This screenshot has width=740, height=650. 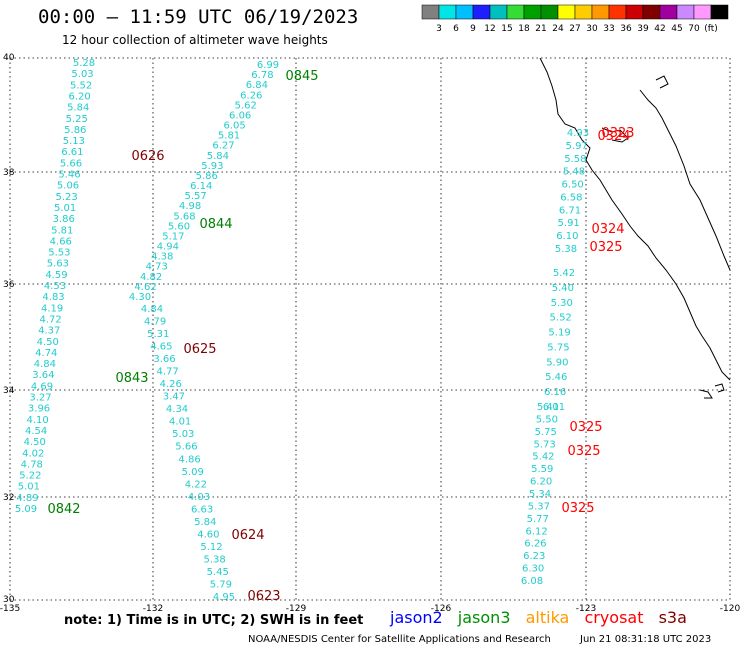 What do you see at coordinates (559, 333) in the screenshot?
I see `wave-height-point: 5.19` at bounding box center [559, 333].